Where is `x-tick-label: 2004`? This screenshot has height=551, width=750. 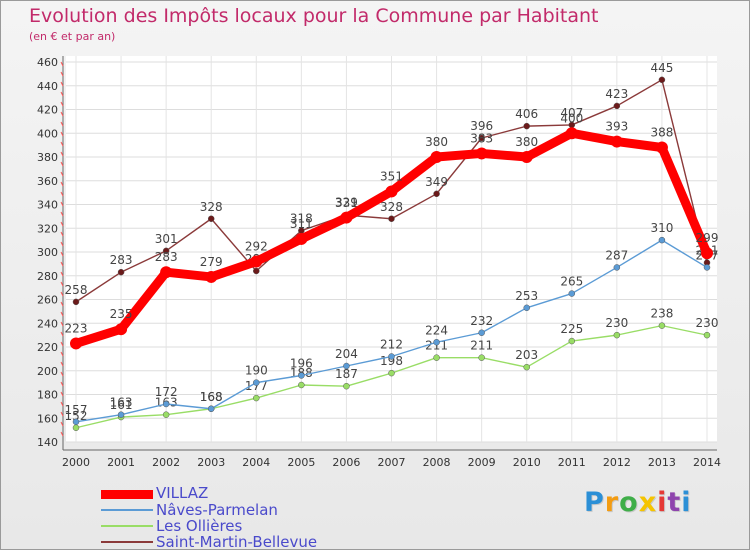 x-tick-label: 2004 is located at coordinates (256, 462).